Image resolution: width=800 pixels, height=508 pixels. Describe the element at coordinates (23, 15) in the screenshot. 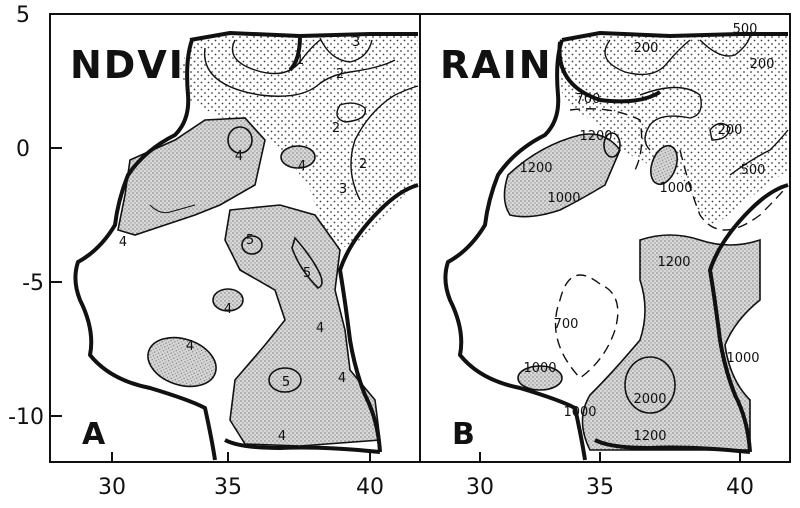

I see `y-tick-label: 5` at that location.